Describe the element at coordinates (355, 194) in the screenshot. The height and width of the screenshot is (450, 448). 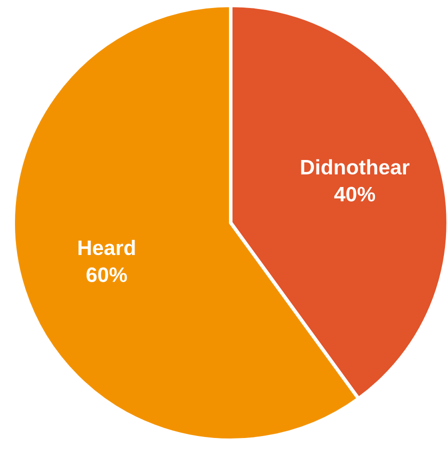
I see `data-label: 40%` at that location.